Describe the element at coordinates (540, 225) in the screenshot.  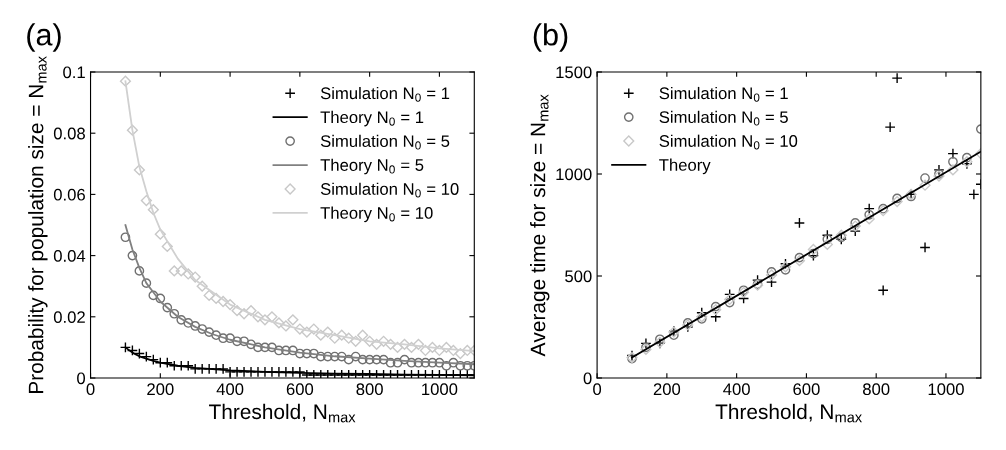
I see `y-axis-title: Average time for size = N$_{max}$` at that location.